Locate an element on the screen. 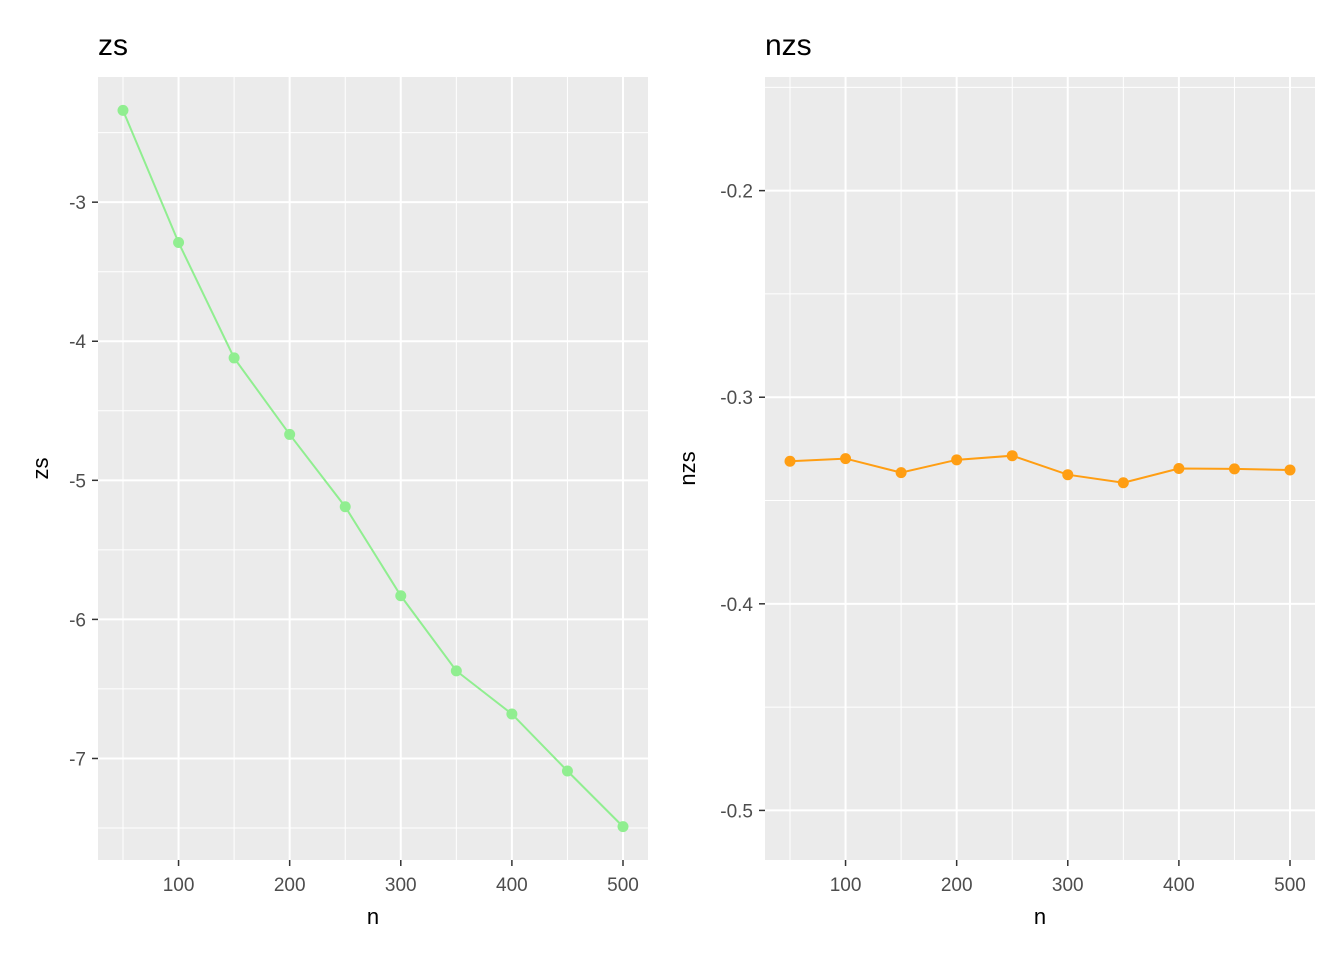  chart-title: nzs is located at coordinates (788, 45).